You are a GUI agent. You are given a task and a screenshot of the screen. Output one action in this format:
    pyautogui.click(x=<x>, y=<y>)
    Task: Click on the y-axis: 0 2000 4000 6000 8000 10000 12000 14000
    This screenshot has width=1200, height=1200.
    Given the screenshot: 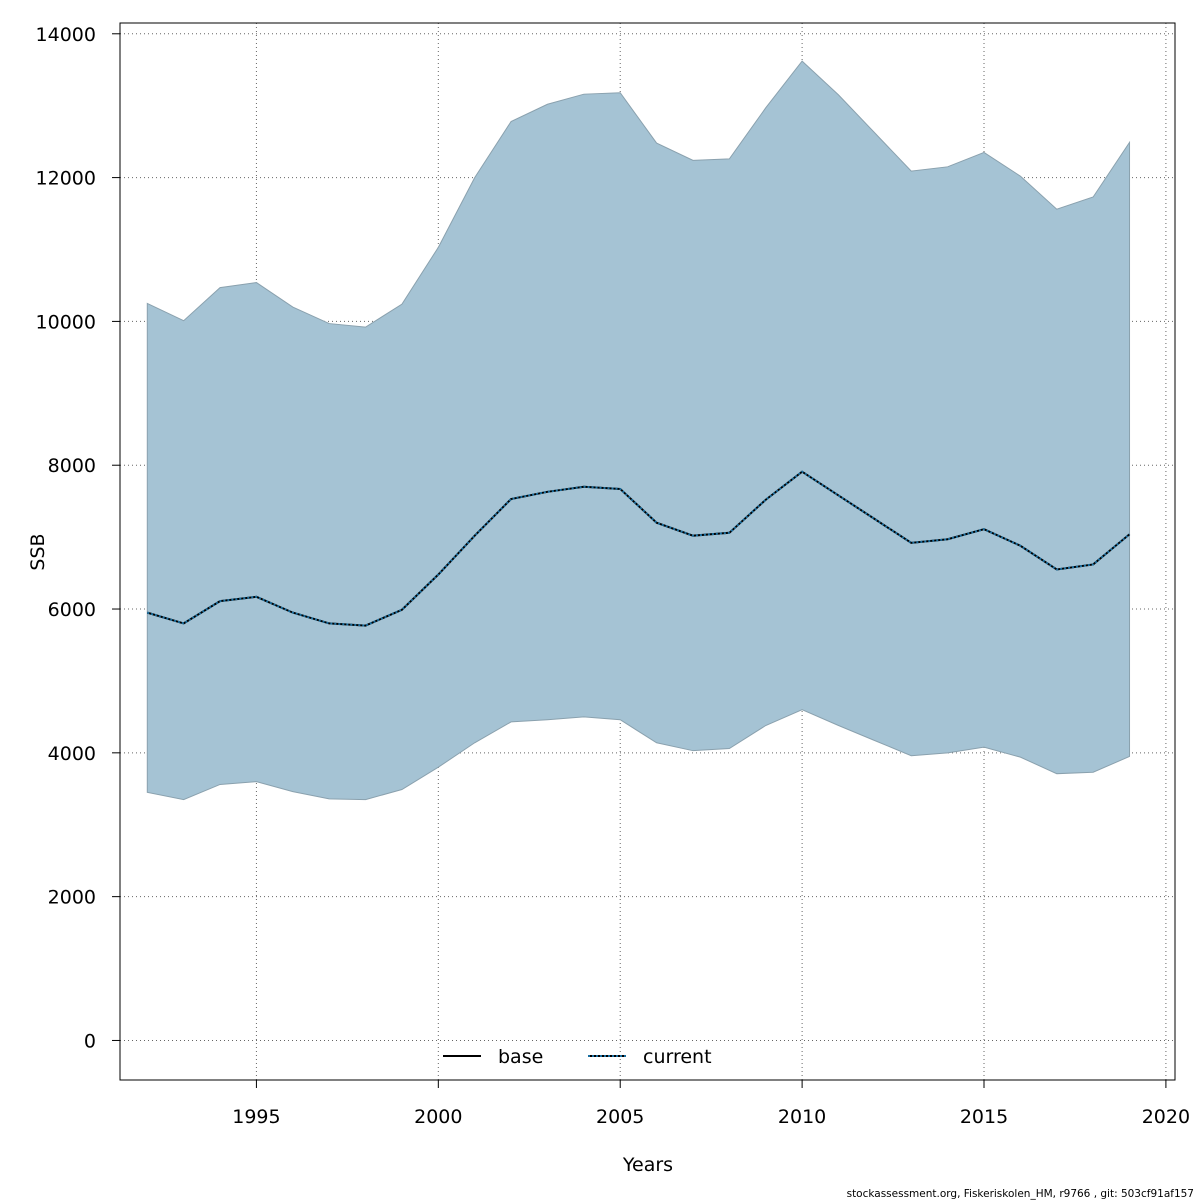 What is the action you would take?
    pyautogui.click(x=78, y=538)
    